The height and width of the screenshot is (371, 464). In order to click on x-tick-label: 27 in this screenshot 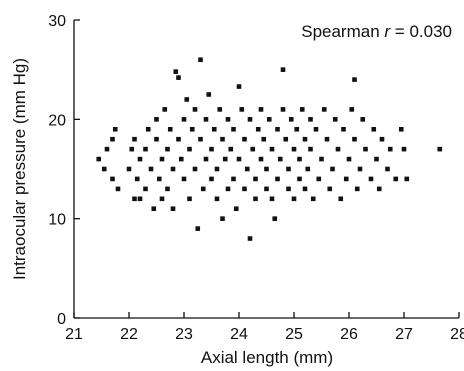, I will do `click(404, 334)`.